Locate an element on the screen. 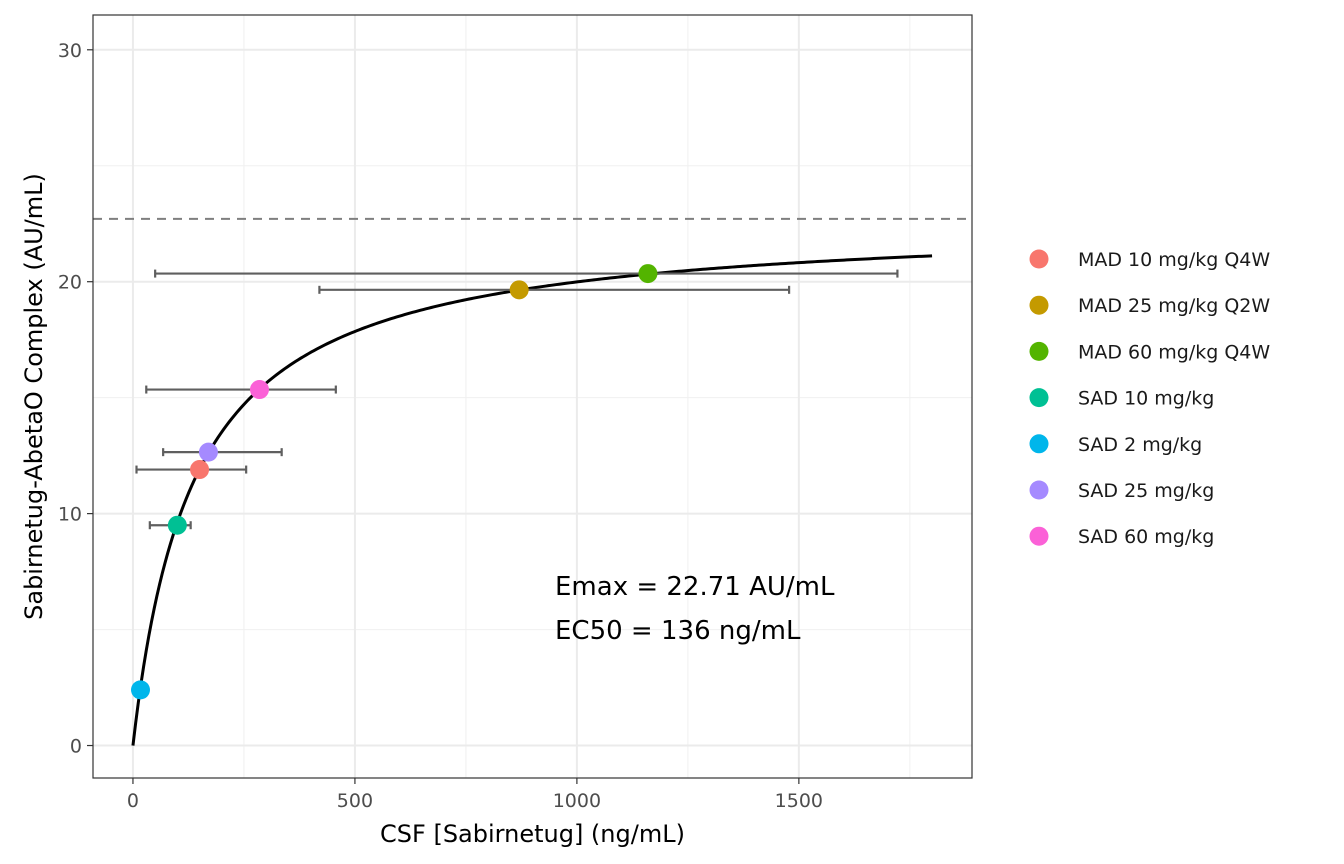 This screenshot has height=864, width=1344. legend-label: SAD 10 mg/kg is located at coordinates (1146, 399).